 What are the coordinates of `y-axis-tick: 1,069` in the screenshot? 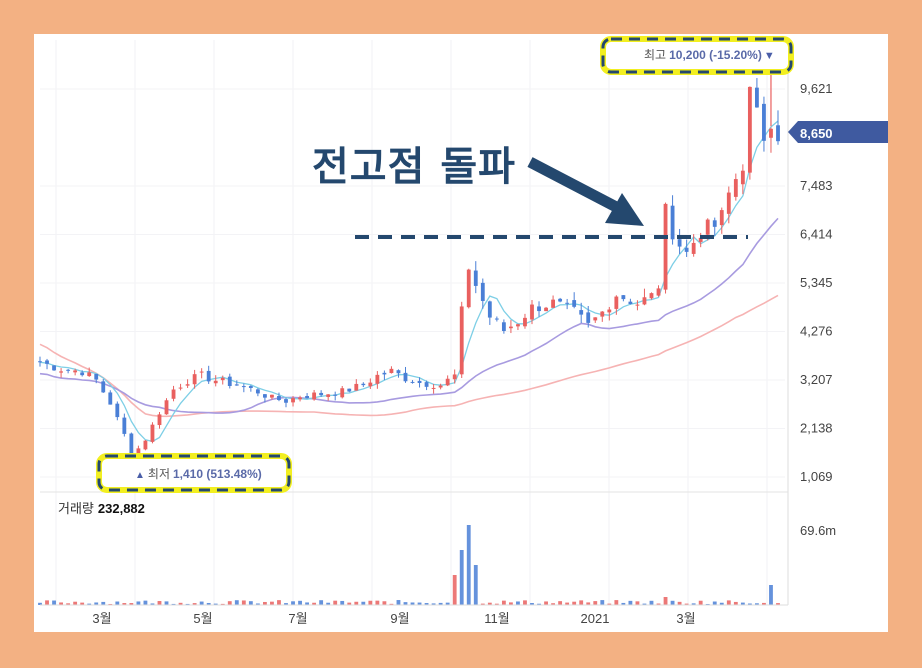 It's located at (816, 476).